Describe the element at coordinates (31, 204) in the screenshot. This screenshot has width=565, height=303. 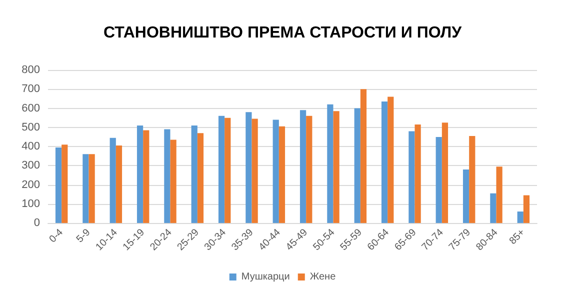
I see `y-tick-label: 100` at that location.